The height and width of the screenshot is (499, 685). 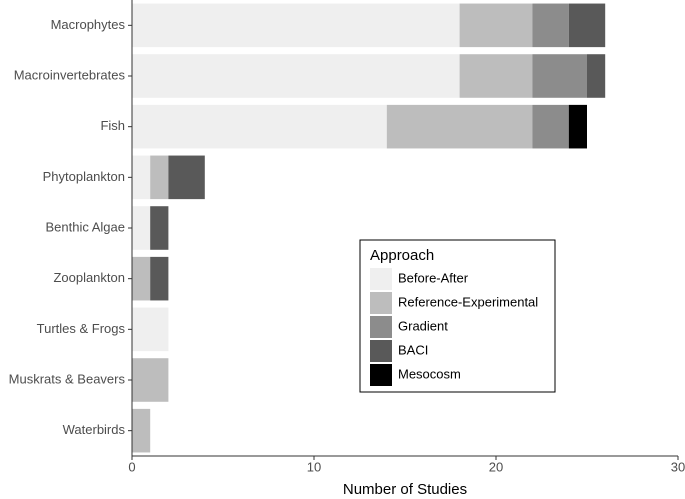 I want to click on y-tick-label: Macroinvertebrates, so click(x=70, y=74).